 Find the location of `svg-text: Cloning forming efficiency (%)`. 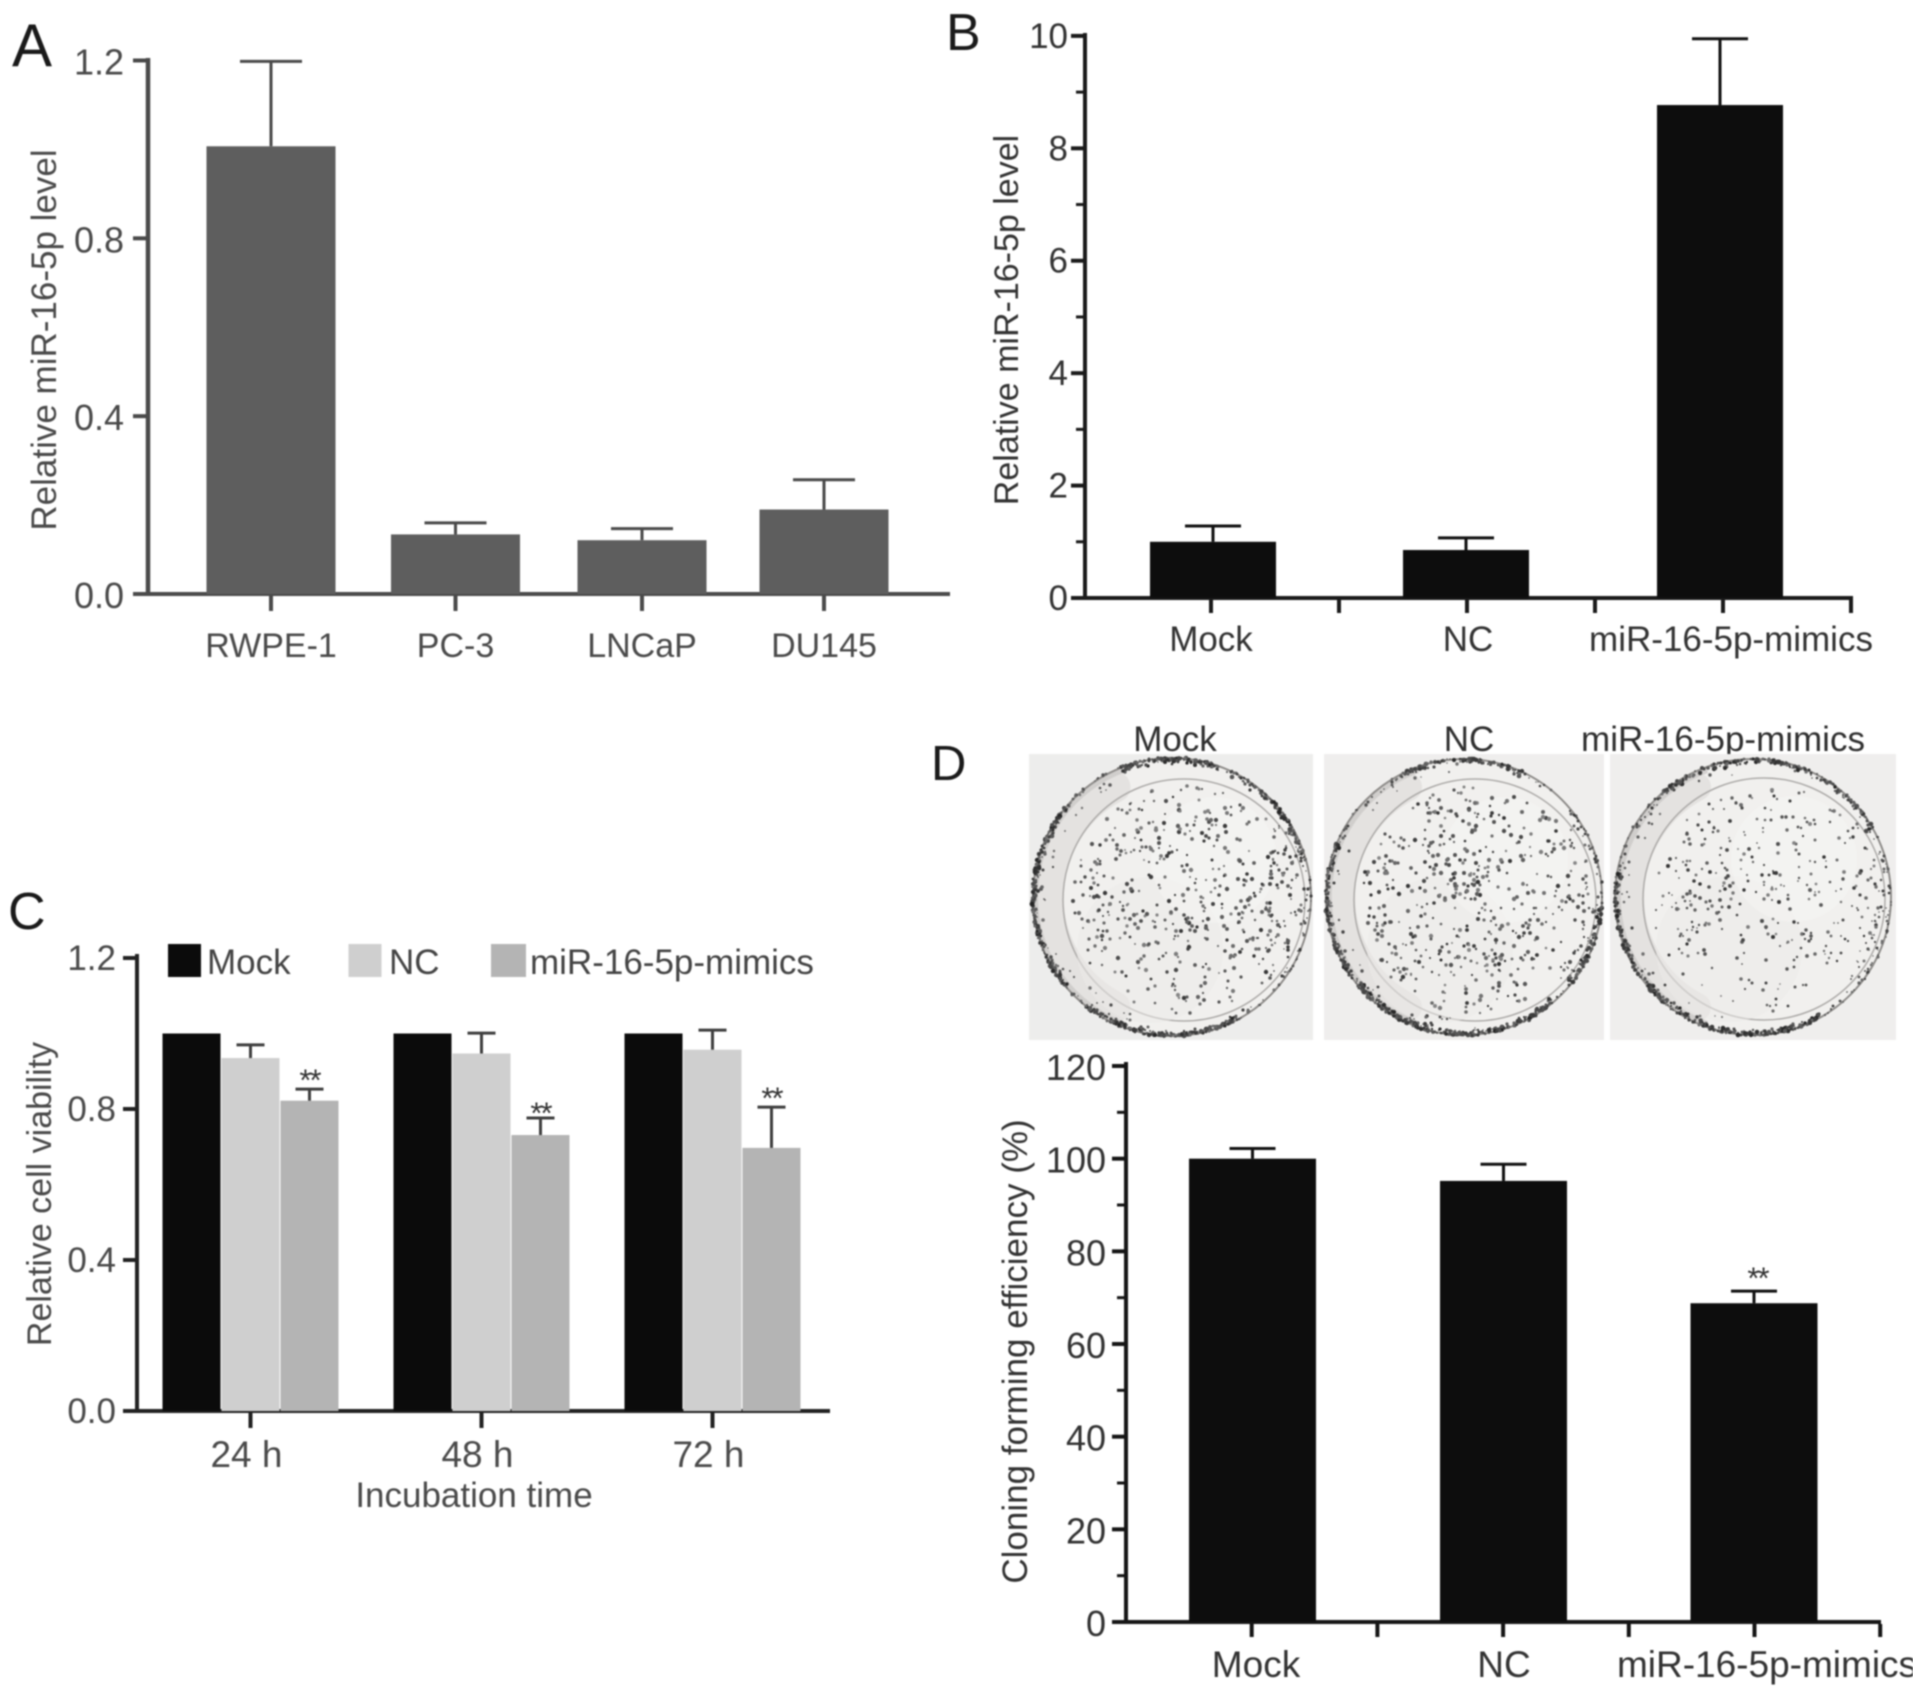

svg-text: Cloning forming efficiency (%) is located at coordinates (1015, 1351).